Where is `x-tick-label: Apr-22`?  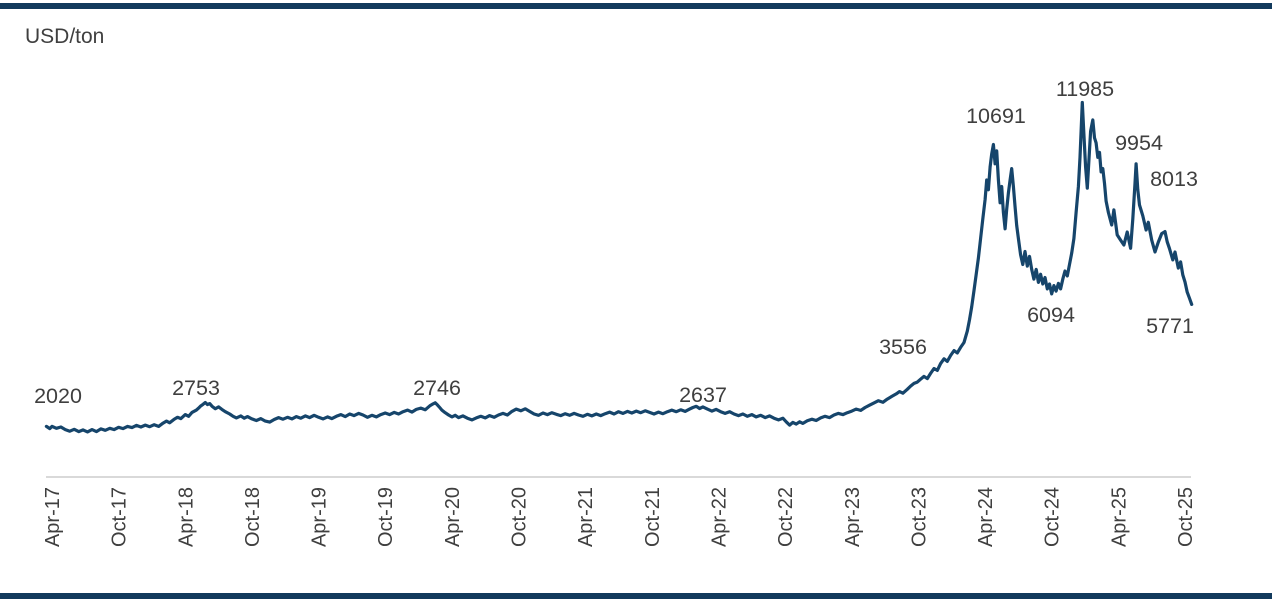 x-tick-label: Apr-22 is located at coordinates (719, 517).